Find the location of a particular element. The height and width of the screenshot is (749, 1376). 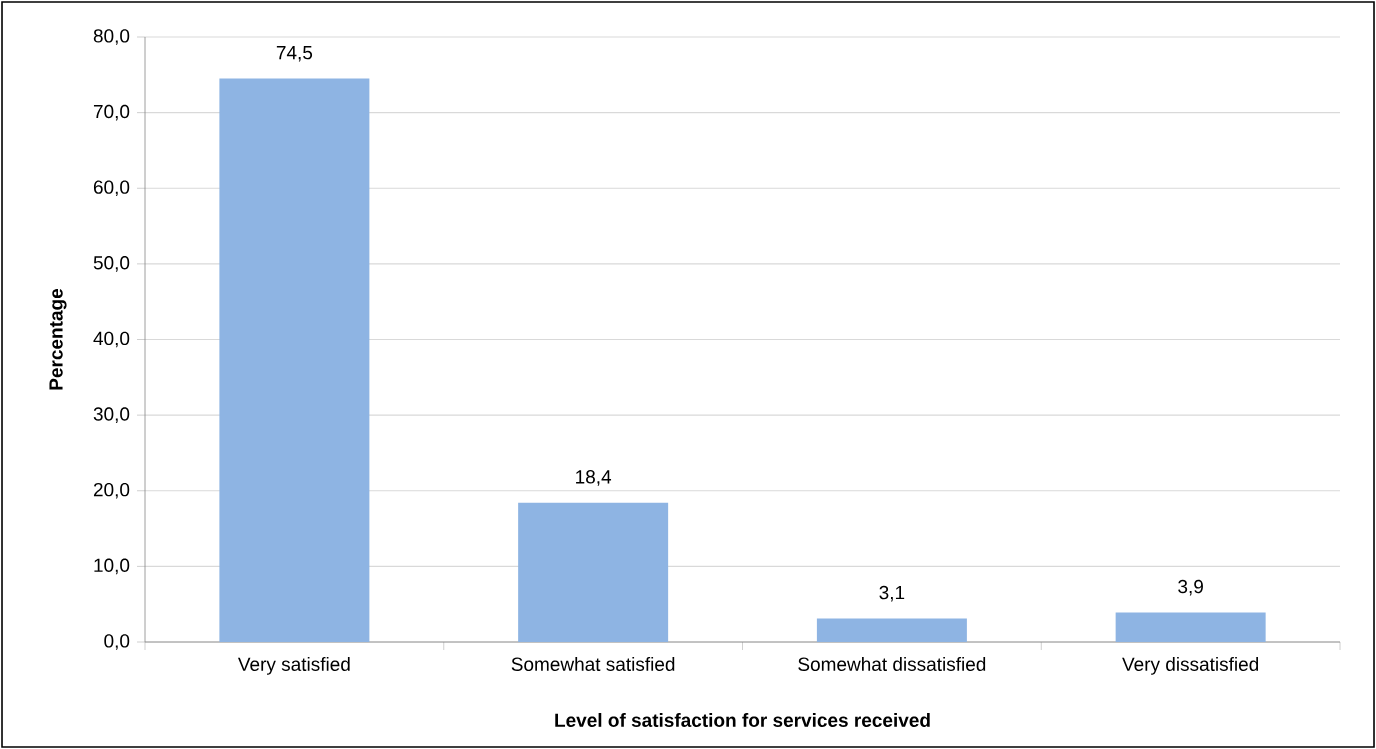

y-tick-label: 0,0 is located at coordinates (117, 642).